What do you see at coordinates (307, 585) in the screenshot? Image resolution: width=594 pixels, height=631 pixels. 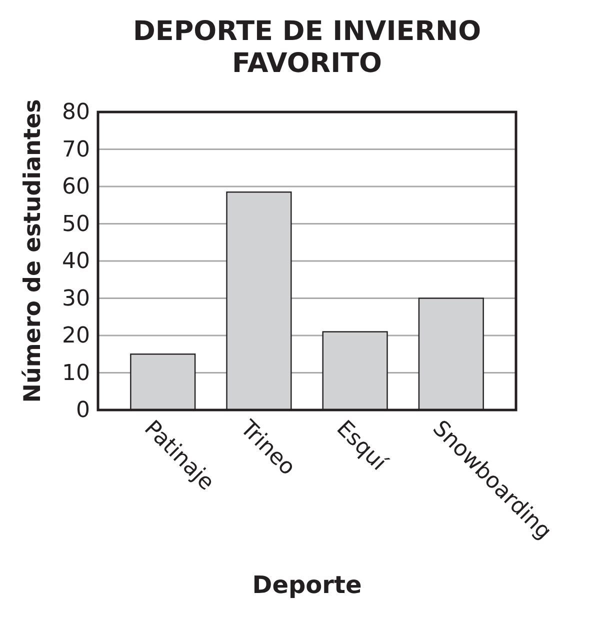 I see `x-axis-title: Deporte` at bounding box center [307, 585].